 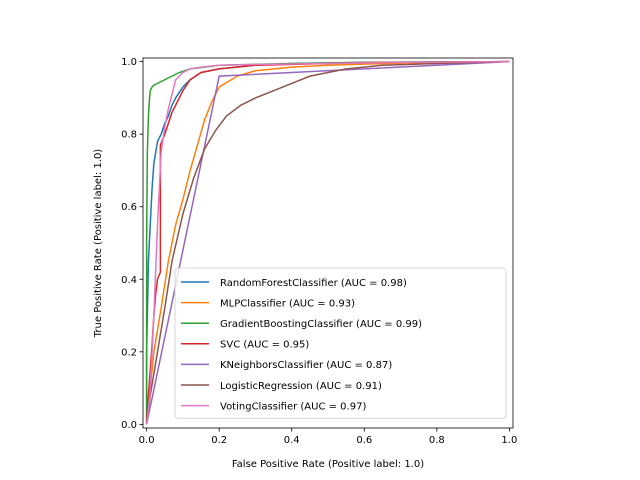 What do you see at coordinates (313, 283) in the screenshot?
I see `legend-entry-label: RandomForestClassifier (AUC = 0.98)` at bounding box center [313, 283].